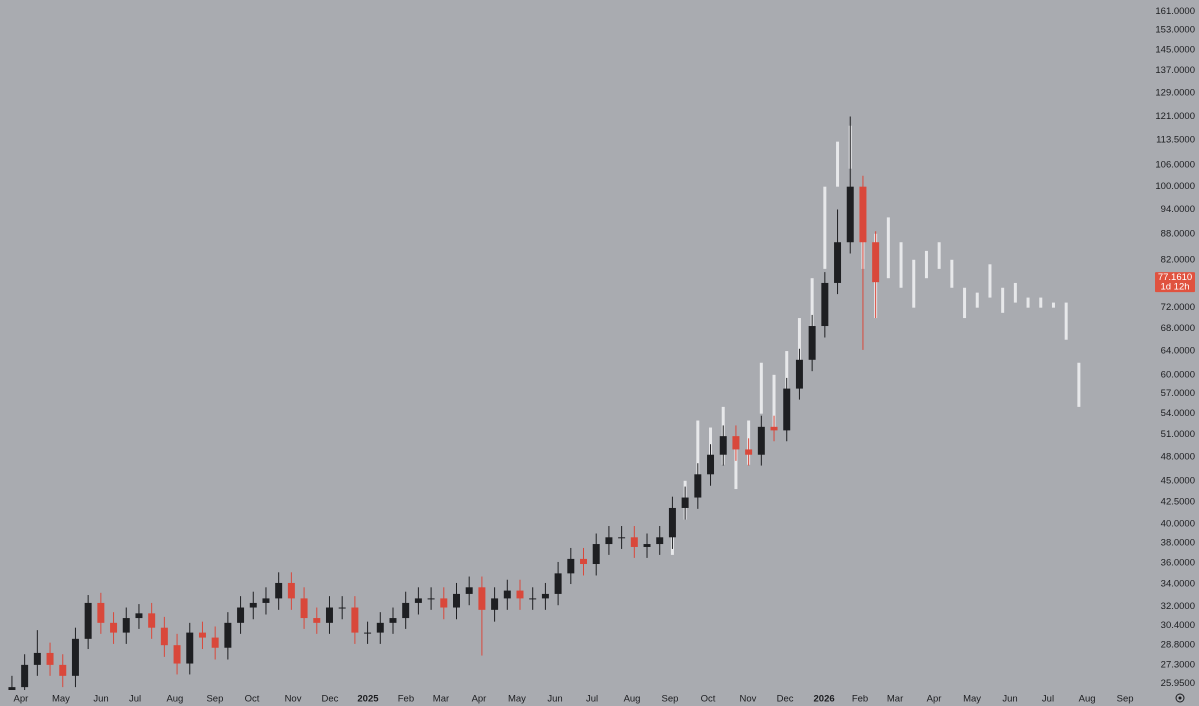 This screenshot has height=706, width=1199. Describe the element at coordinates (1175, 30) in the screenshot. I see `y-tick-label: 153.0000` at that location.